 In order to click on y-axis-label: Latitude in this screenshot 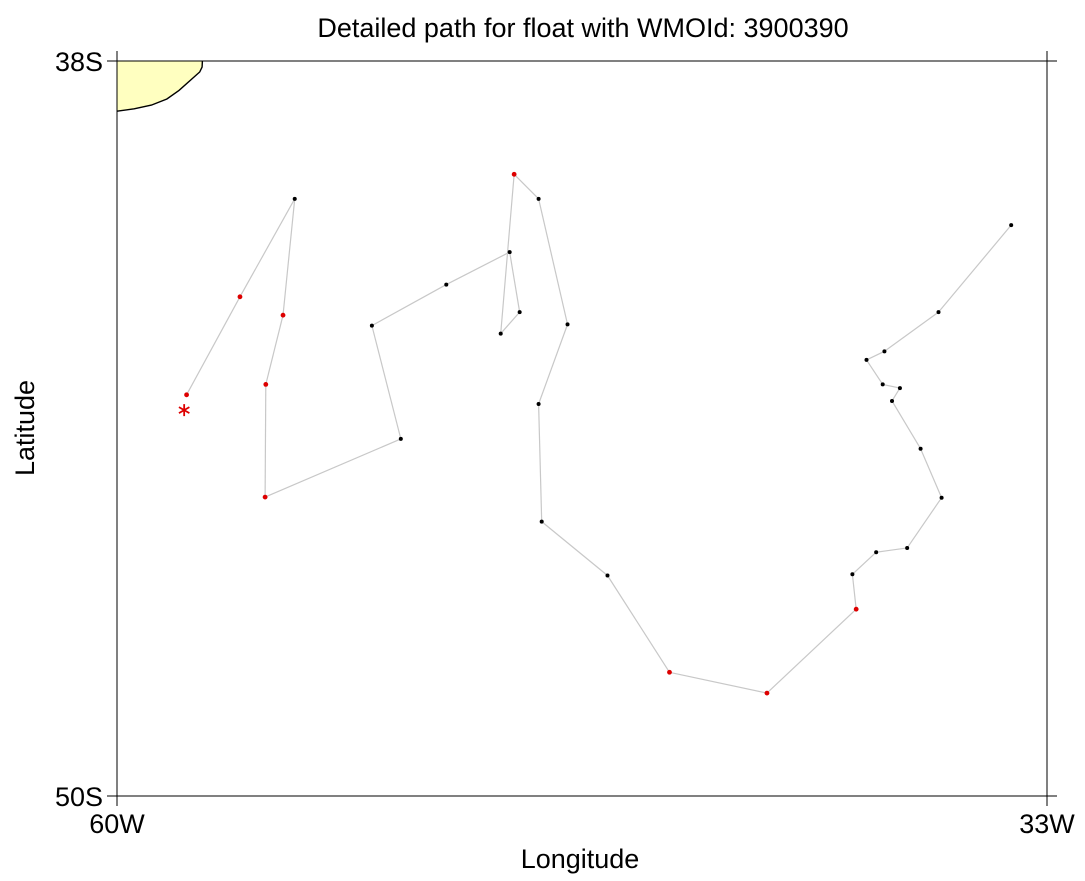, I will do `click(25, 428)`.